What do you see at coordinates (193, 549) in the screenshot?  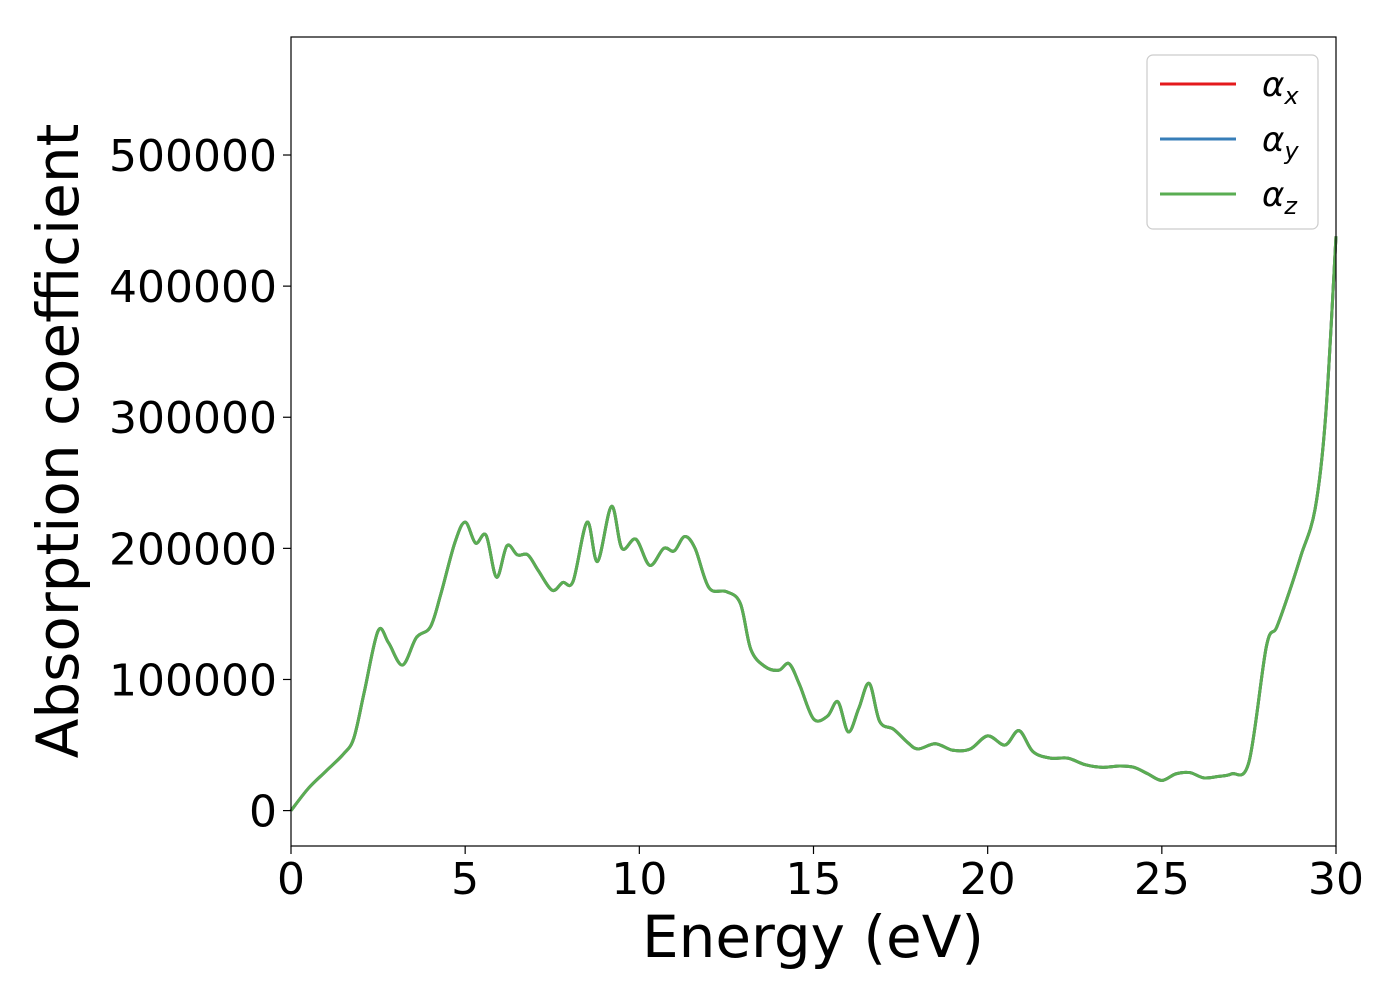 I see `y-tick-label: 200000` at bounding box center [193, 549].